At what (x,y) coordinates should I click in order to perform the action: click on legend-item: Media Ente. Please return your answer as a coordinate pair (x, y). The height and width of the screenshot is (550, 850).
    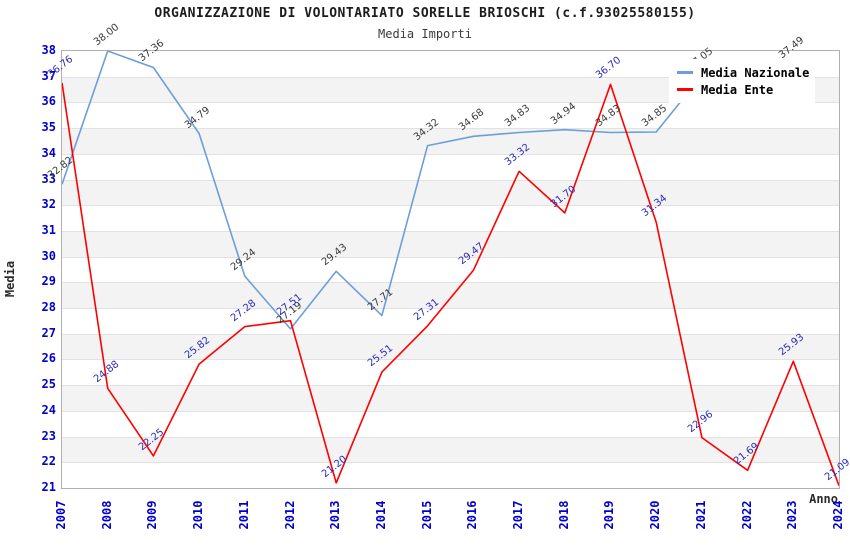
    Looking at the image, I should click on (743, 89).